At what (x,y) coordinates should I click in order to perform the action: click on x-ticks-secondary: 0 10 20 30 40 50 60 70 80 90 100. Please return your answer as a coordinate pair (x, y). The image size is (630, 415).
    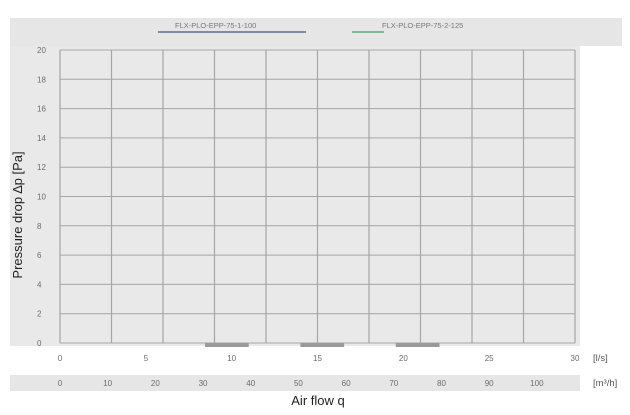
    Looking at the image, I should click on (301, 383).